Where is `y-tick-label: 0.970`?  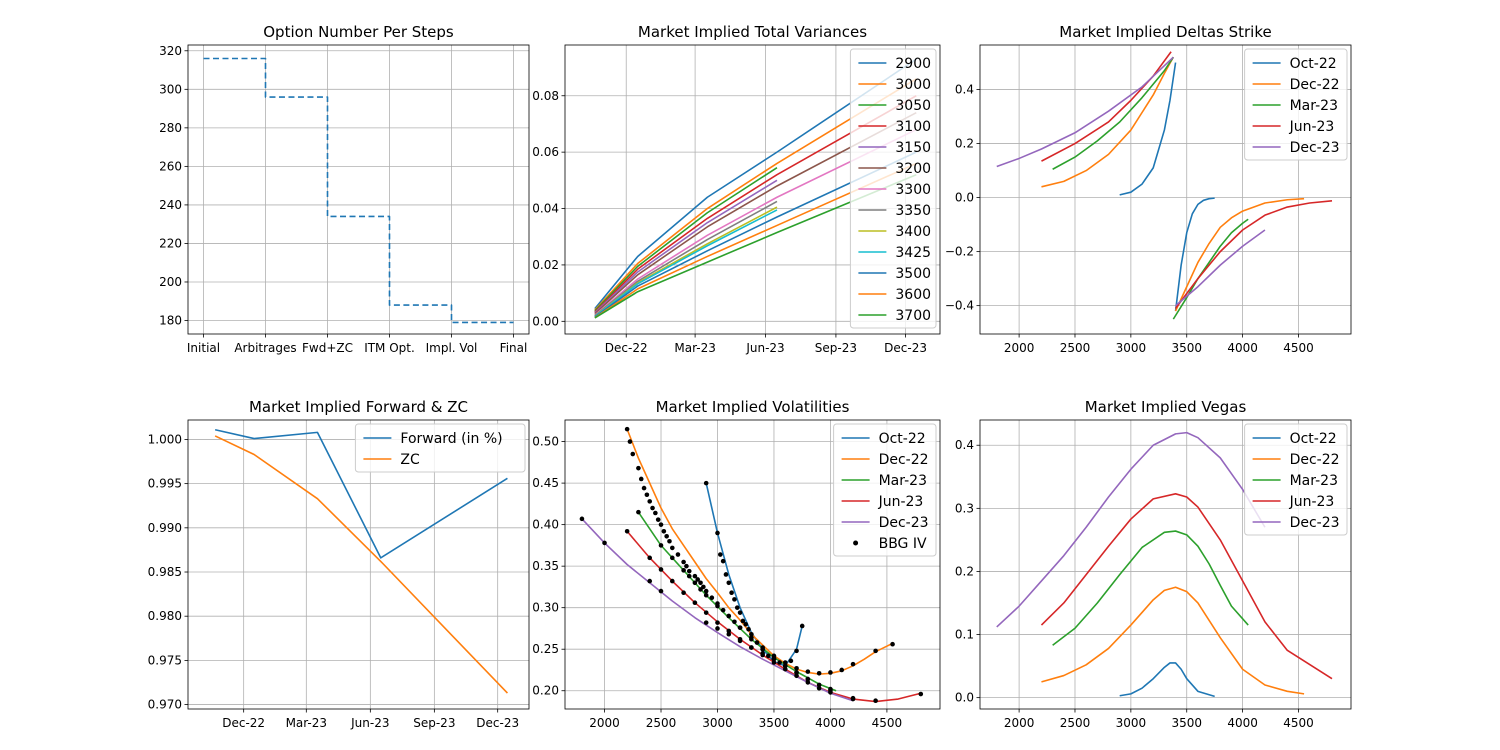
y-tick-label: 0.970 is located at coordinates (165, 705).